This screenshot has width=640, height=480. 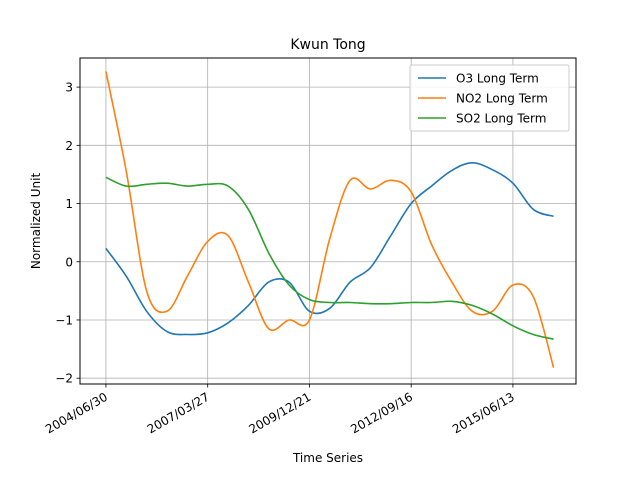 What do you see at coordinates (327, 458) in the screenshot?
I see `x-axis-label: Time Series` at bounding box center [327, 458].